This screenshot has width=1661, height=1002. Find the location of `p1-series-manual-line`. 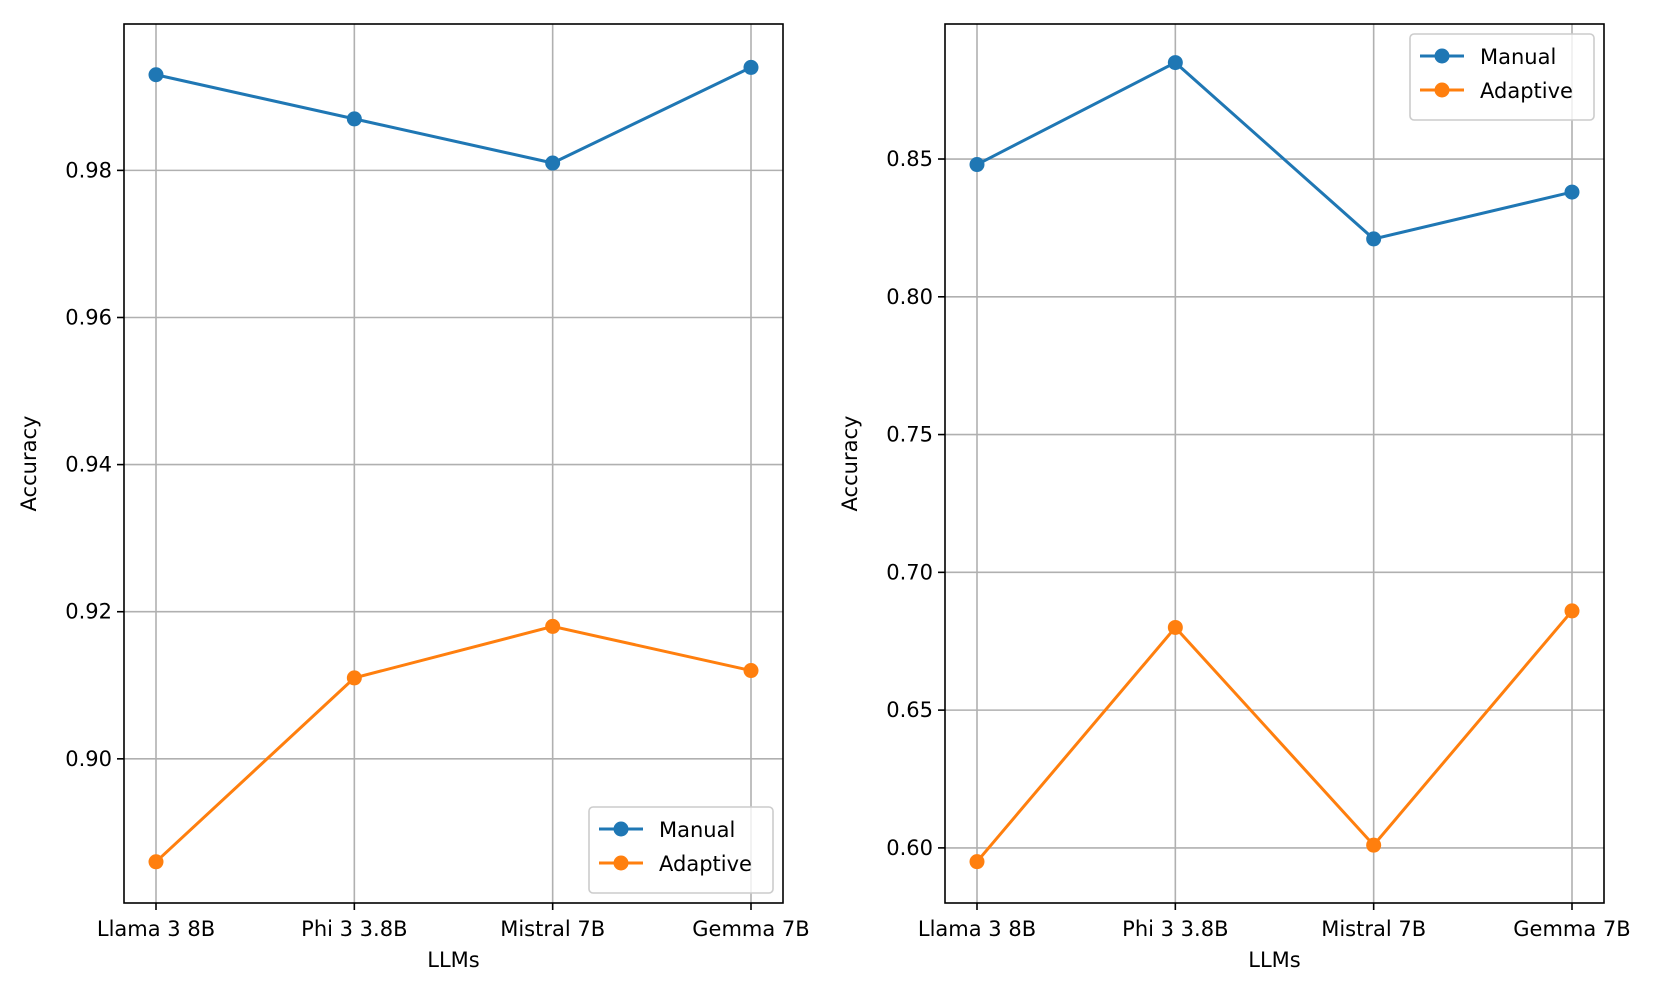

p1-series-manual-line is located at coordinates (453, 115).